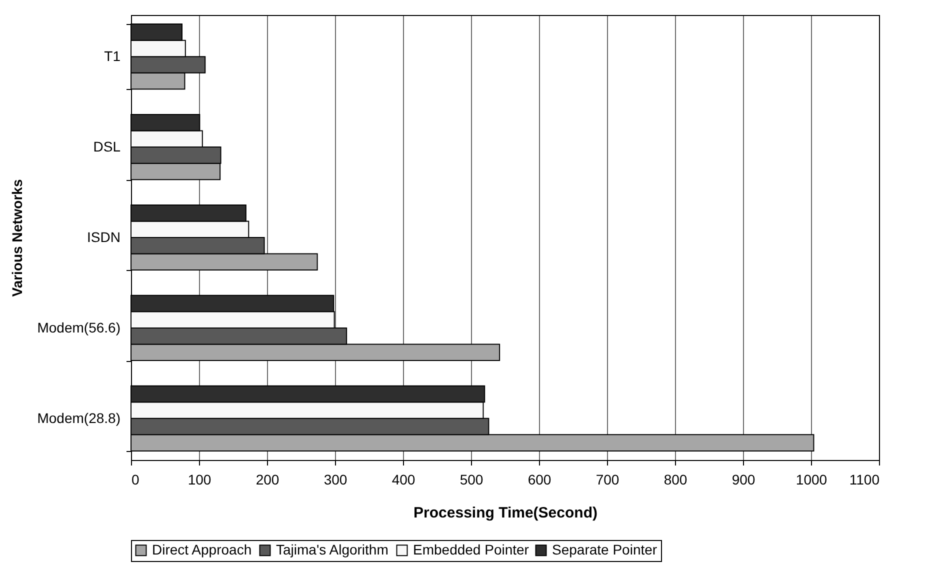 This screenshot has height=584, width=943. What do you see at coordinates (404, 480) in the screenshot?
I see `x-tick-label: 400` at bounding box center [404, 480].